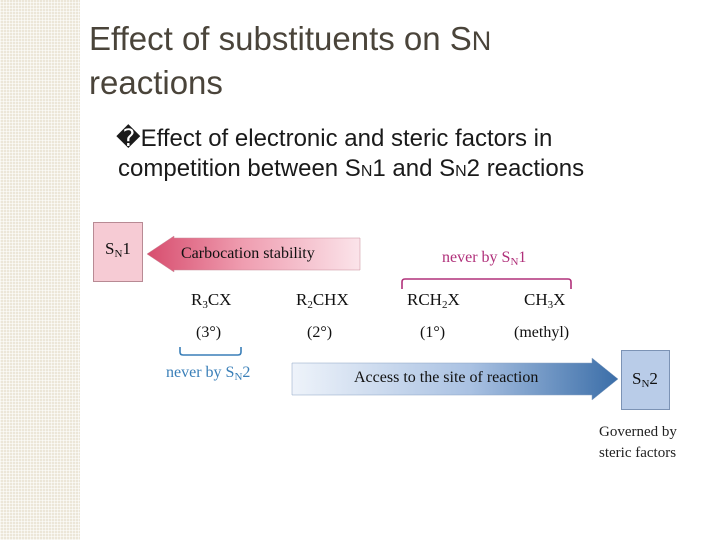 Image resolution: width=720 pixels, height=540 pixels. Describe the element at coordinates (366, 171) in the screenshot. I see `bullet-n-sub-1: N` at that location.